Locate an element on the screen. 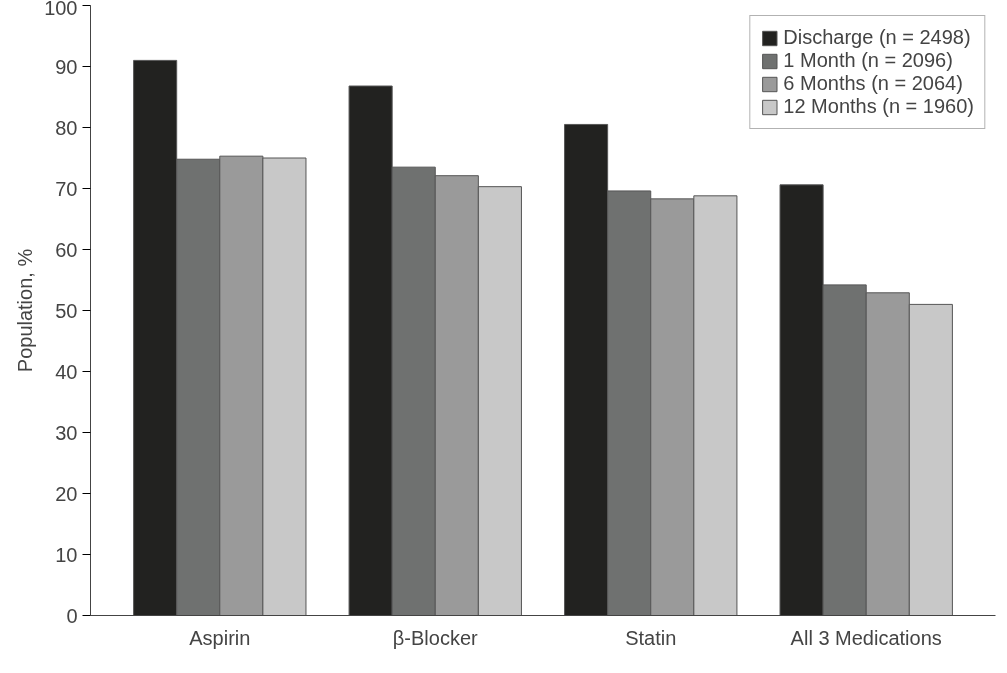 The height and width of the screenshot is (673, 1007). x-tick-label: β-Blocker is located at coordinates (435, 637).